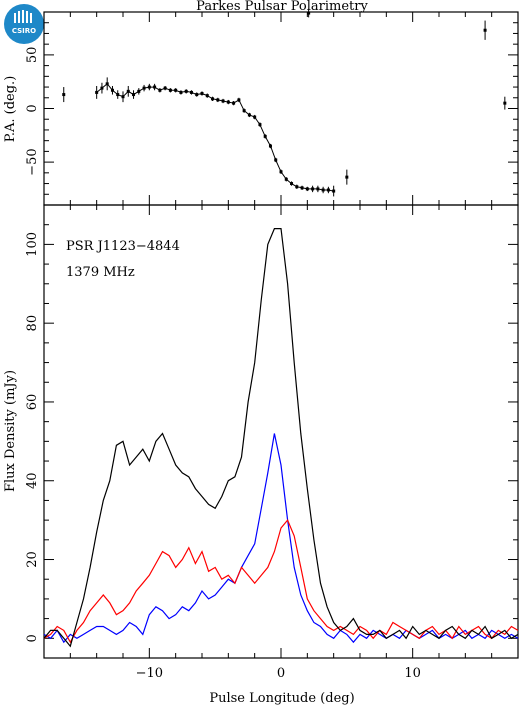 Image resolution: width=522 pixels, height=710 pixels. What do you see at coordinates (100, 272) in the screenshot?
I see `frequency-label: 1379 MHz` at bounding box center [100, 272].